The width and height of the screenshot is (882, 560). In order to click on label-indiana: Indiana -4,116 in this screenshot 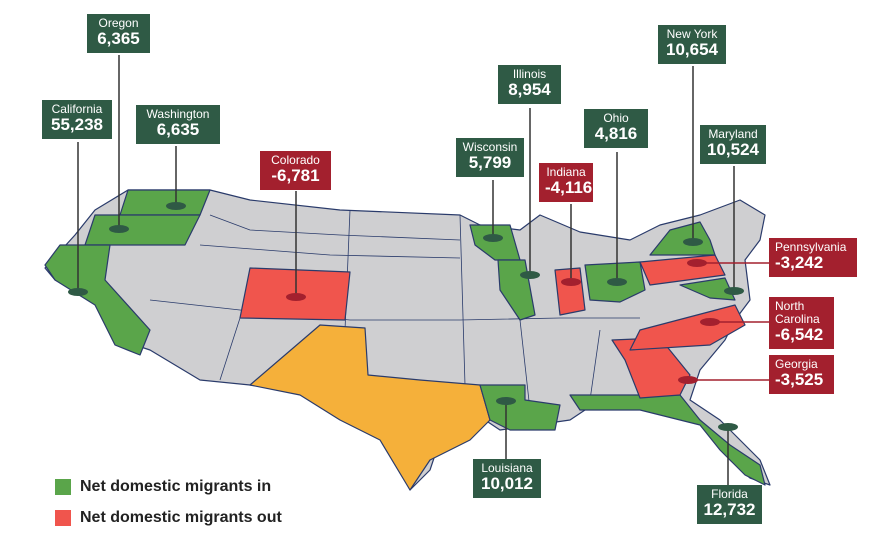, I will do `click(566, 182)`.